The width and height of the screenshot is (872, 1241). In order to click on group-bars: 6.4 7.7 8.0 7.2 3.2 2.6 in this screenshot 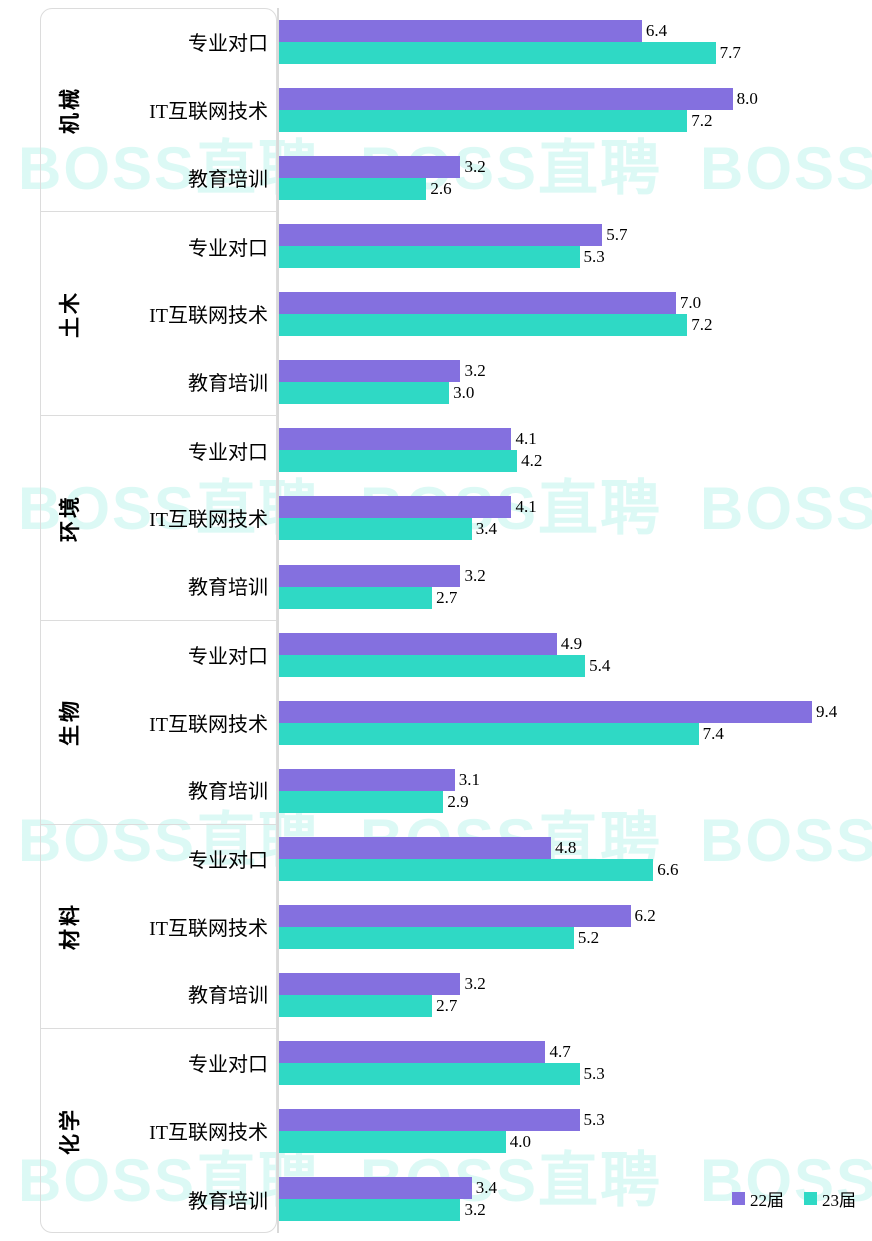, I will do `click(574, 110)`.